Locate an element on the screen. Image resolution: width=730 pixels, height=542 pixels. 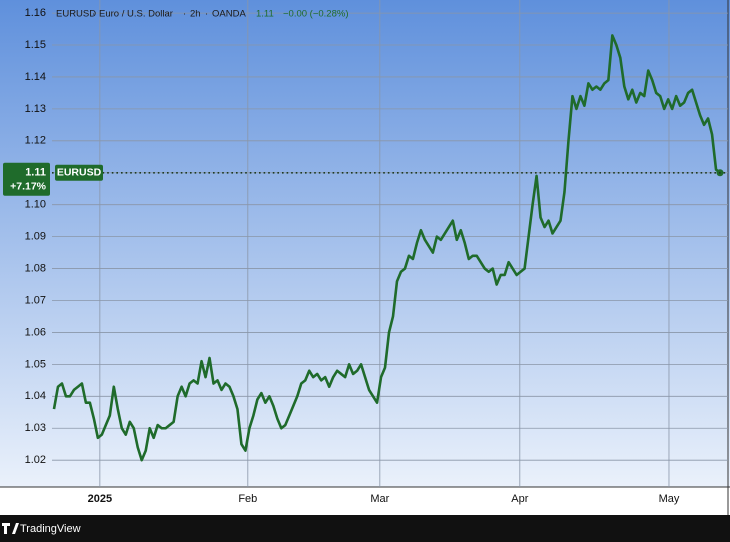
brand-name: TradingView is located at coordinates (50, 529).